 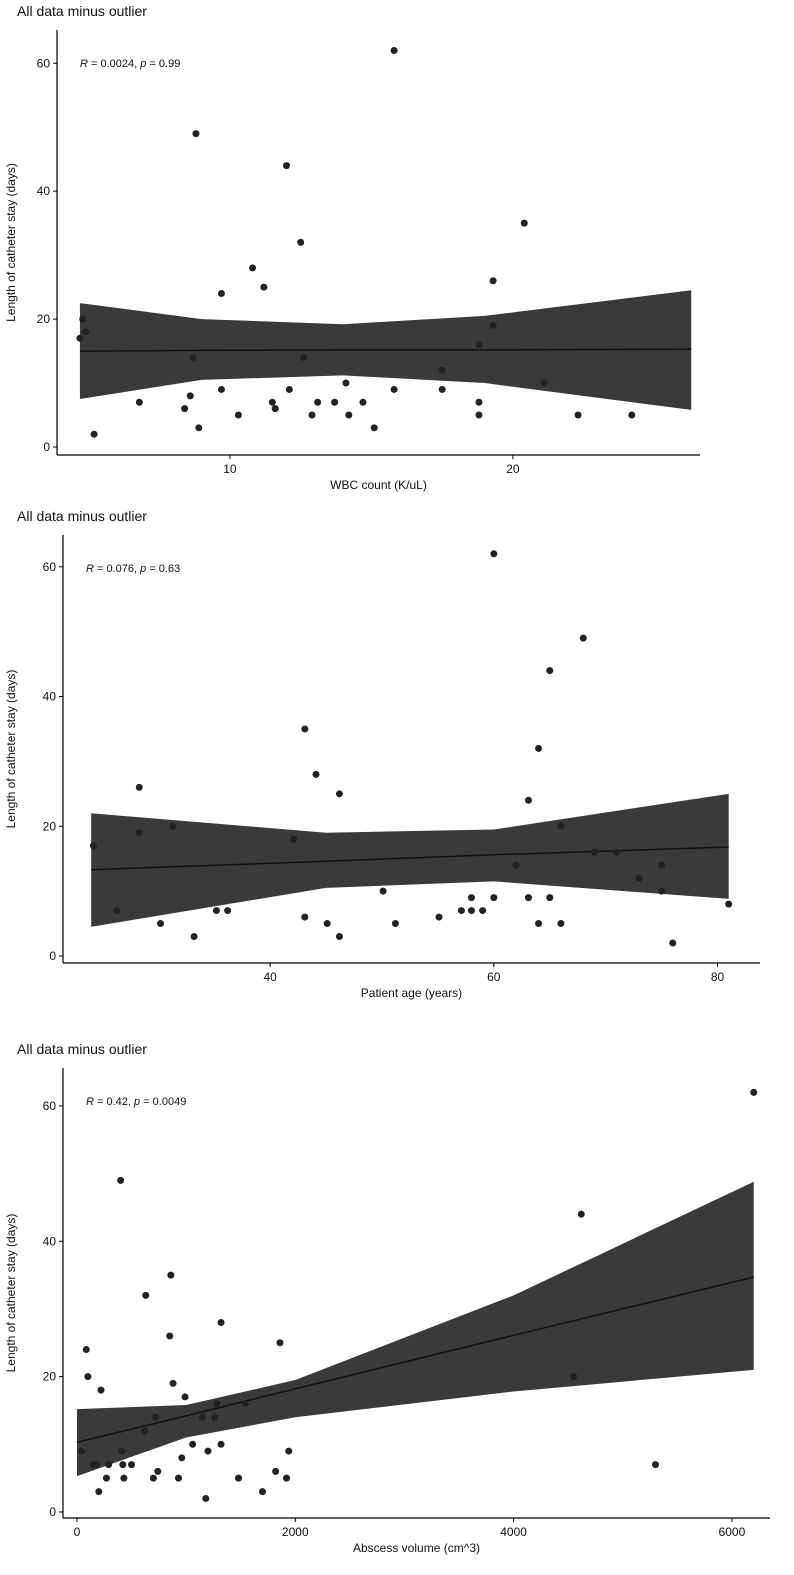 What do you see at coordinates (50, 1106) in the screenshot?
I see `y-tick-label: 60` at bounding box center [50, 1106].